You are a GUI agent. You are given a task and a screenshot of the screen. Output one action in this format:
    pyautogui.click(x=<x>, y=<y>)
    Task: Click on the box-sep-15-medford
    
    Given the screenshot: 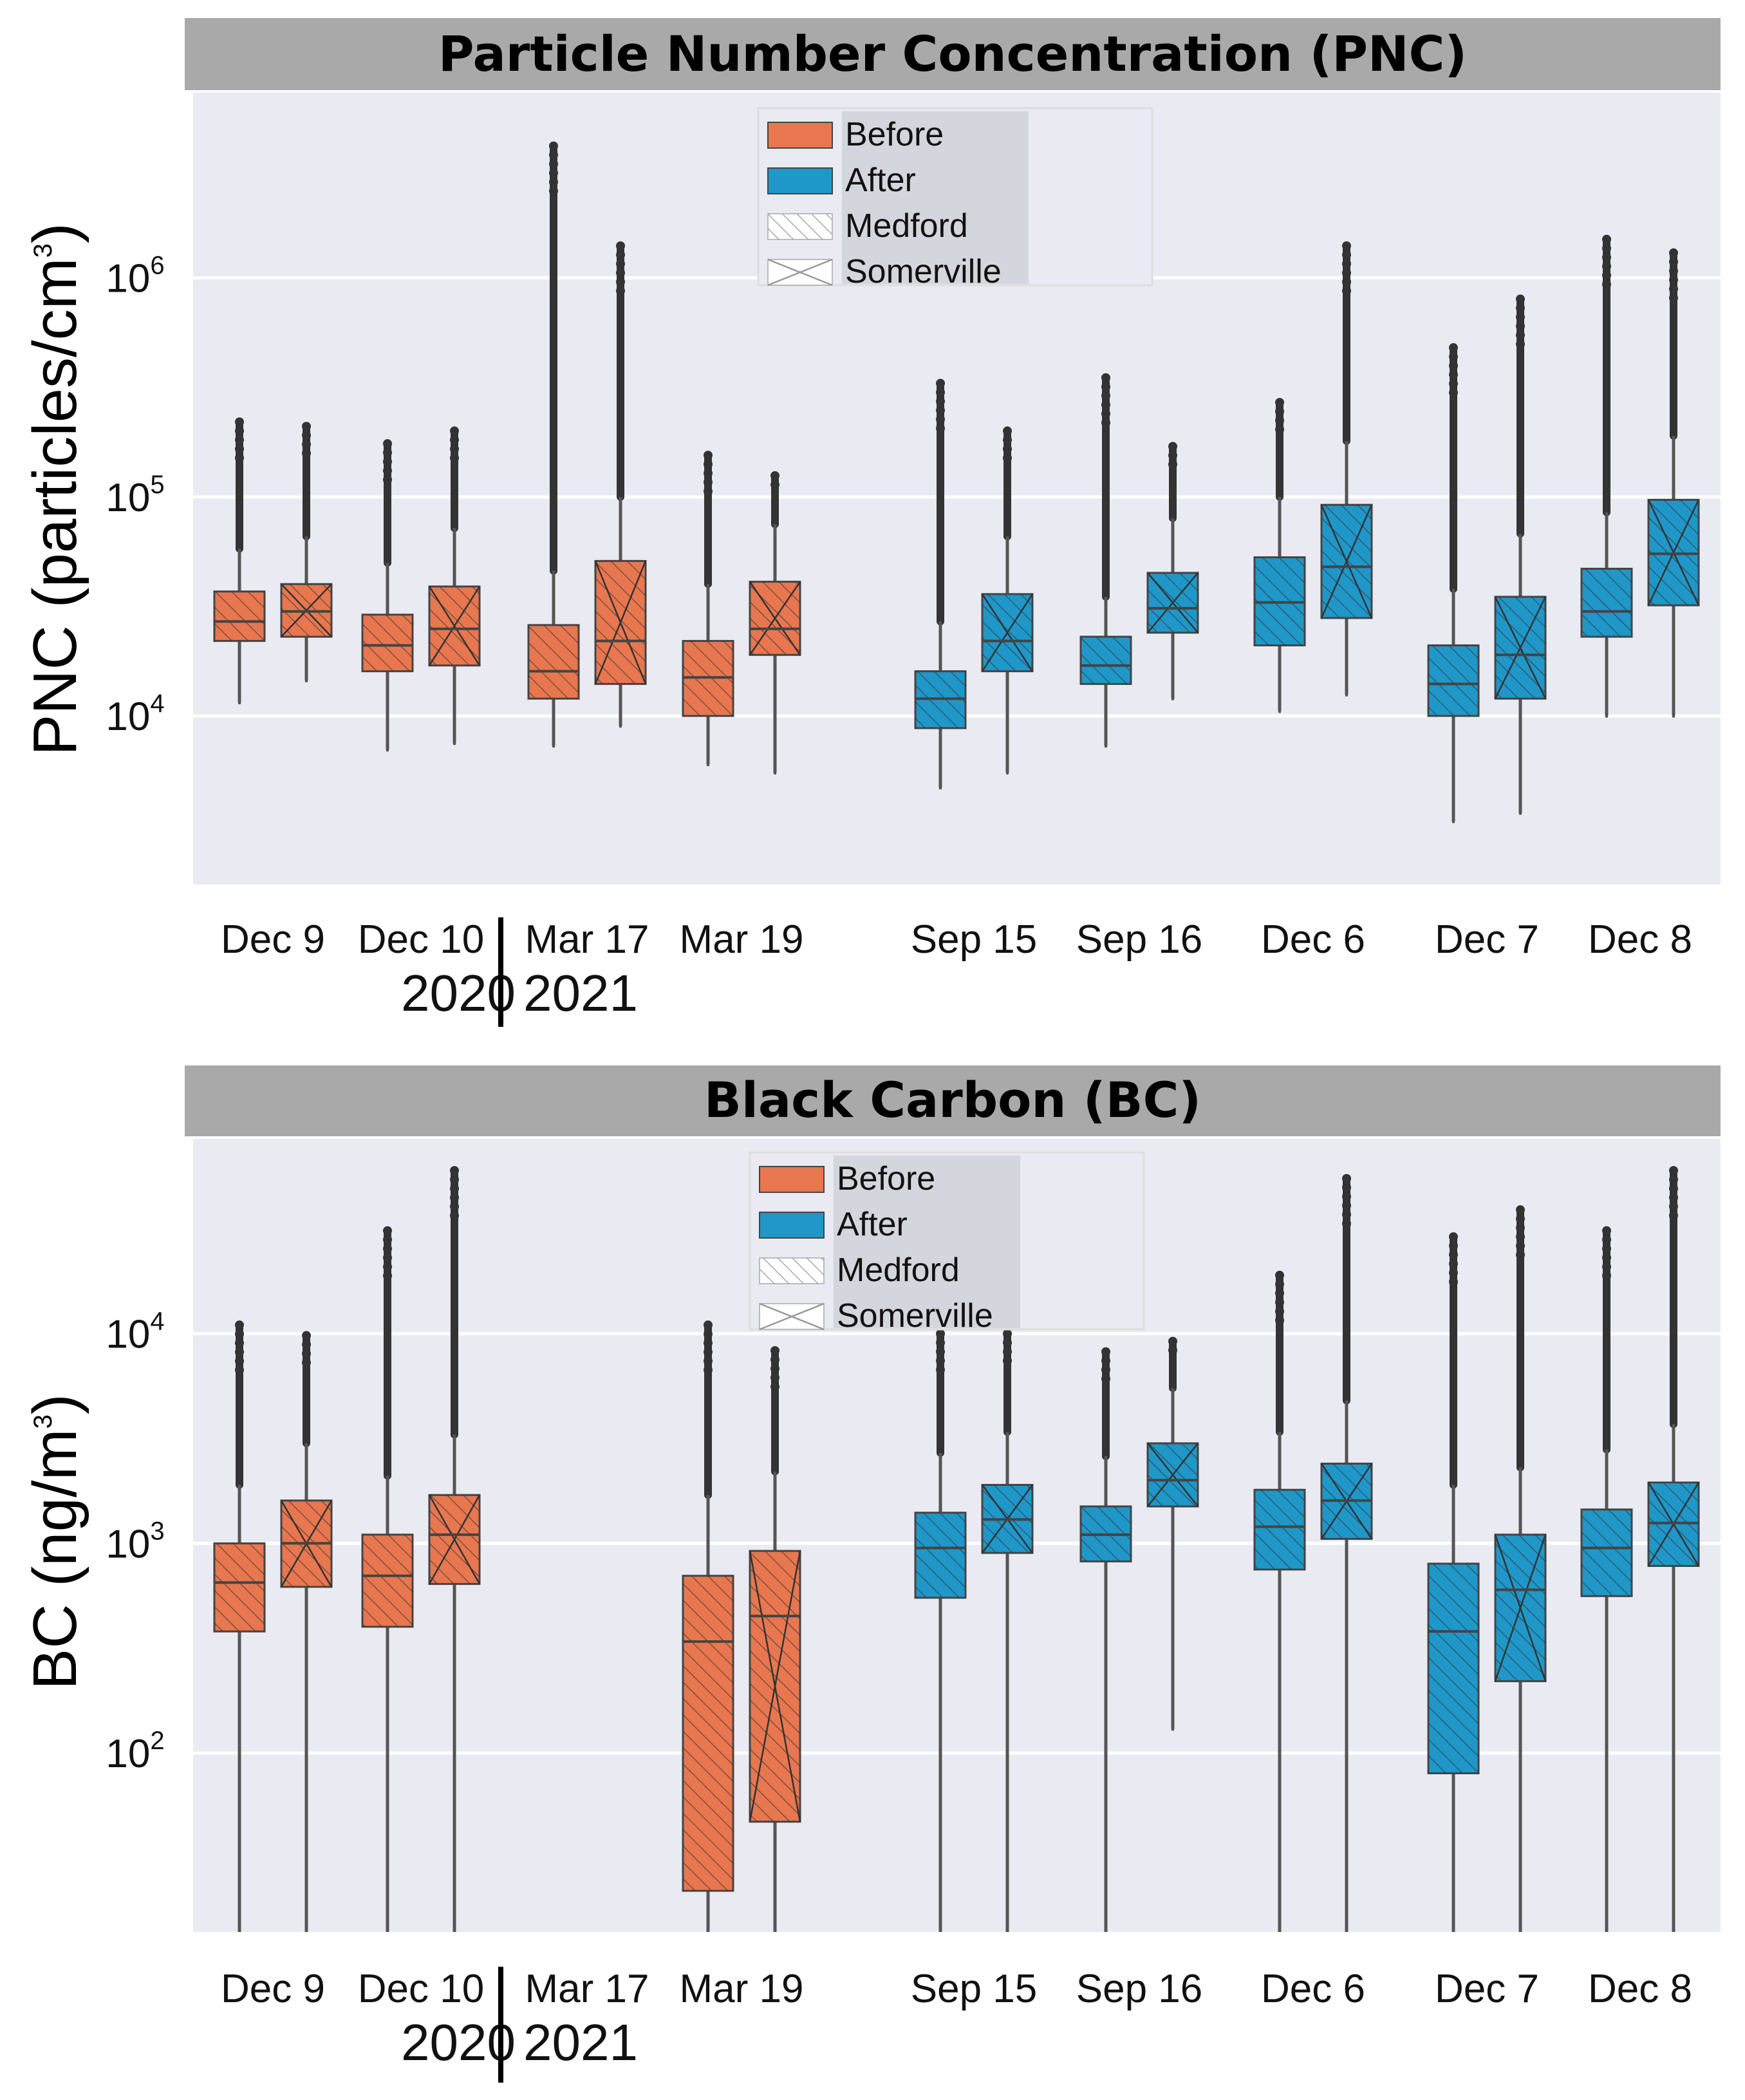 What is the action you would take?
    pyautogui.click(x=941, y=1630)
    